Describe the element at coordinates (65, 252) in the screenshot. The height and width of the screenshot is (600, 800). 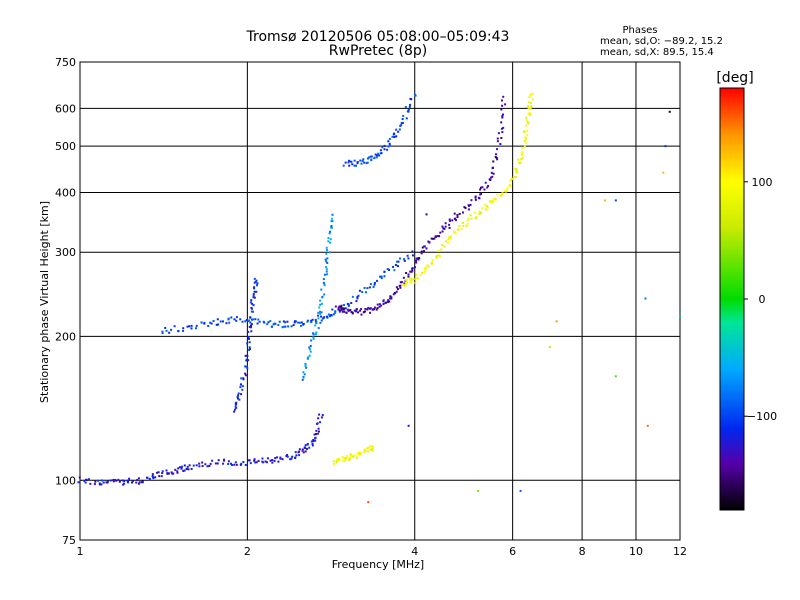
I see `y-tick-label: 300` at that location.